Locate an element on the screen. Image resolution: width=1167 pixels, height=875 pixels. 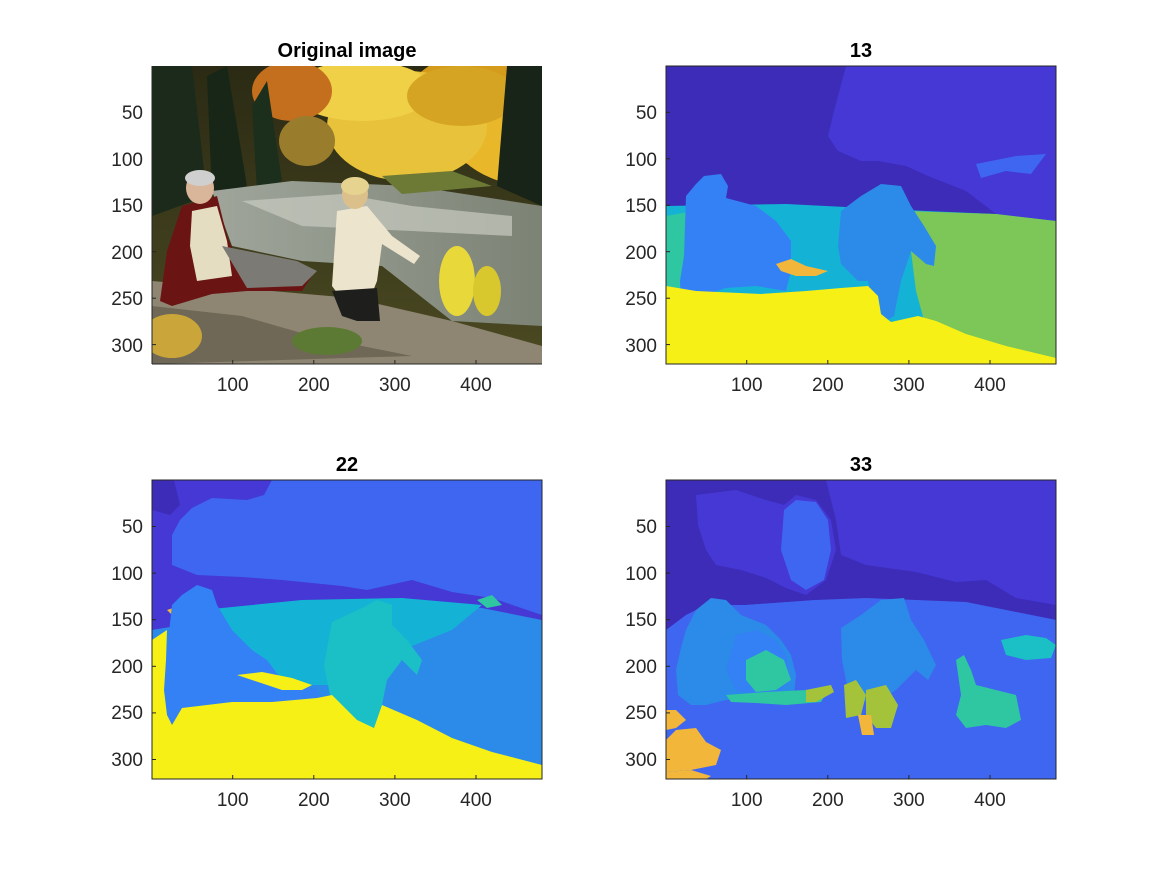
subplot-title: Original image is located at coordinates (347, 51).